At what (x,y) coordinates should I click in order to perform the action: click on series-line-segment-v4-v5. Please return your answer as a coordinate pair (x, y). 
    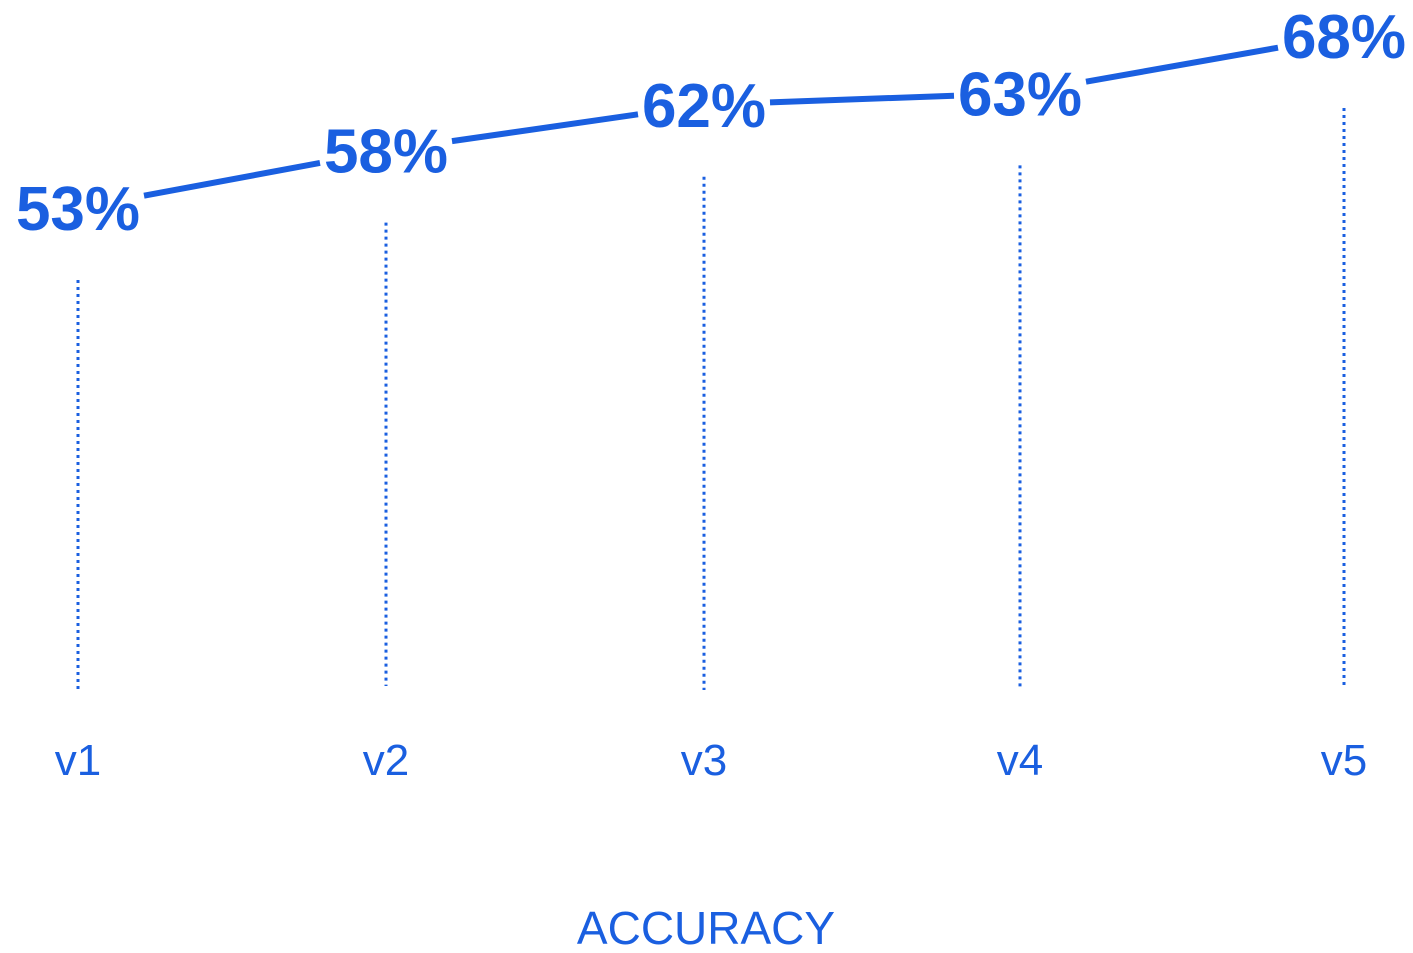
    Looking at the image, I should click on (1182, 64).